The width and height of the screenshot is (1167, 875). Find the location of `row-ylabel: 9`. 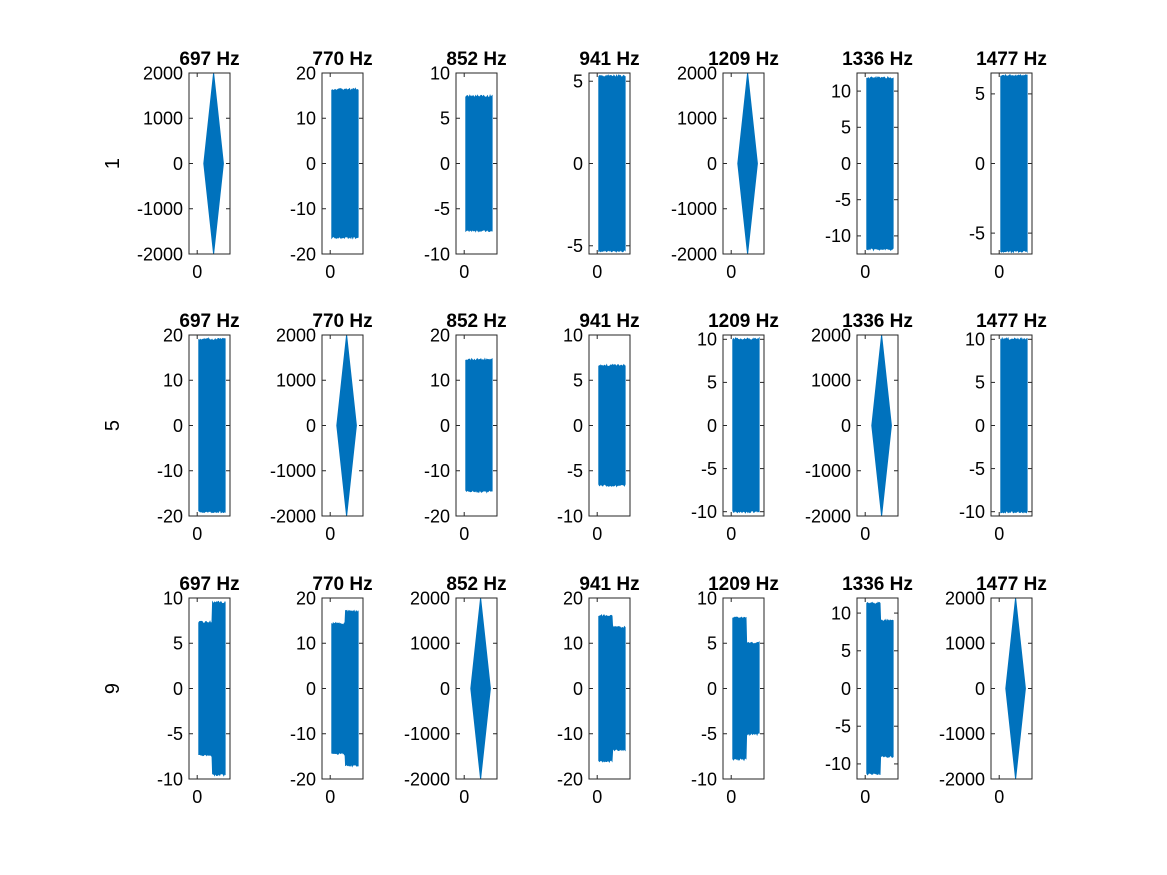

row-ylabel: 9 is located at coordinates (113, 688).